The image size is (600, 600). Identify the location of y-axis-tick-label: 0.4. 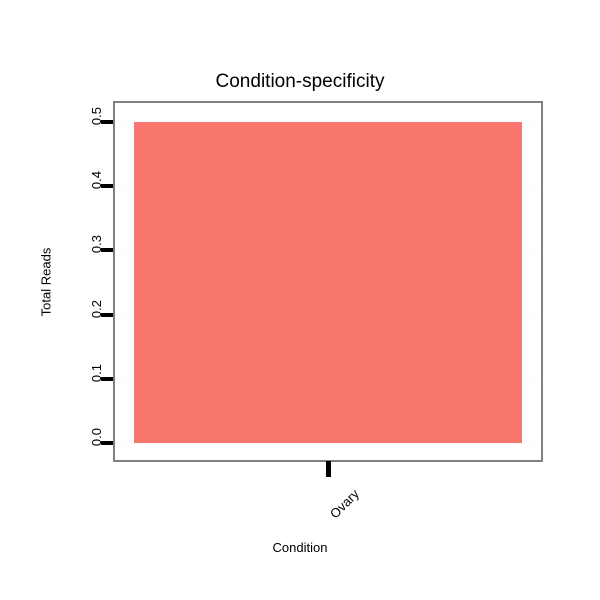
(96, 180).